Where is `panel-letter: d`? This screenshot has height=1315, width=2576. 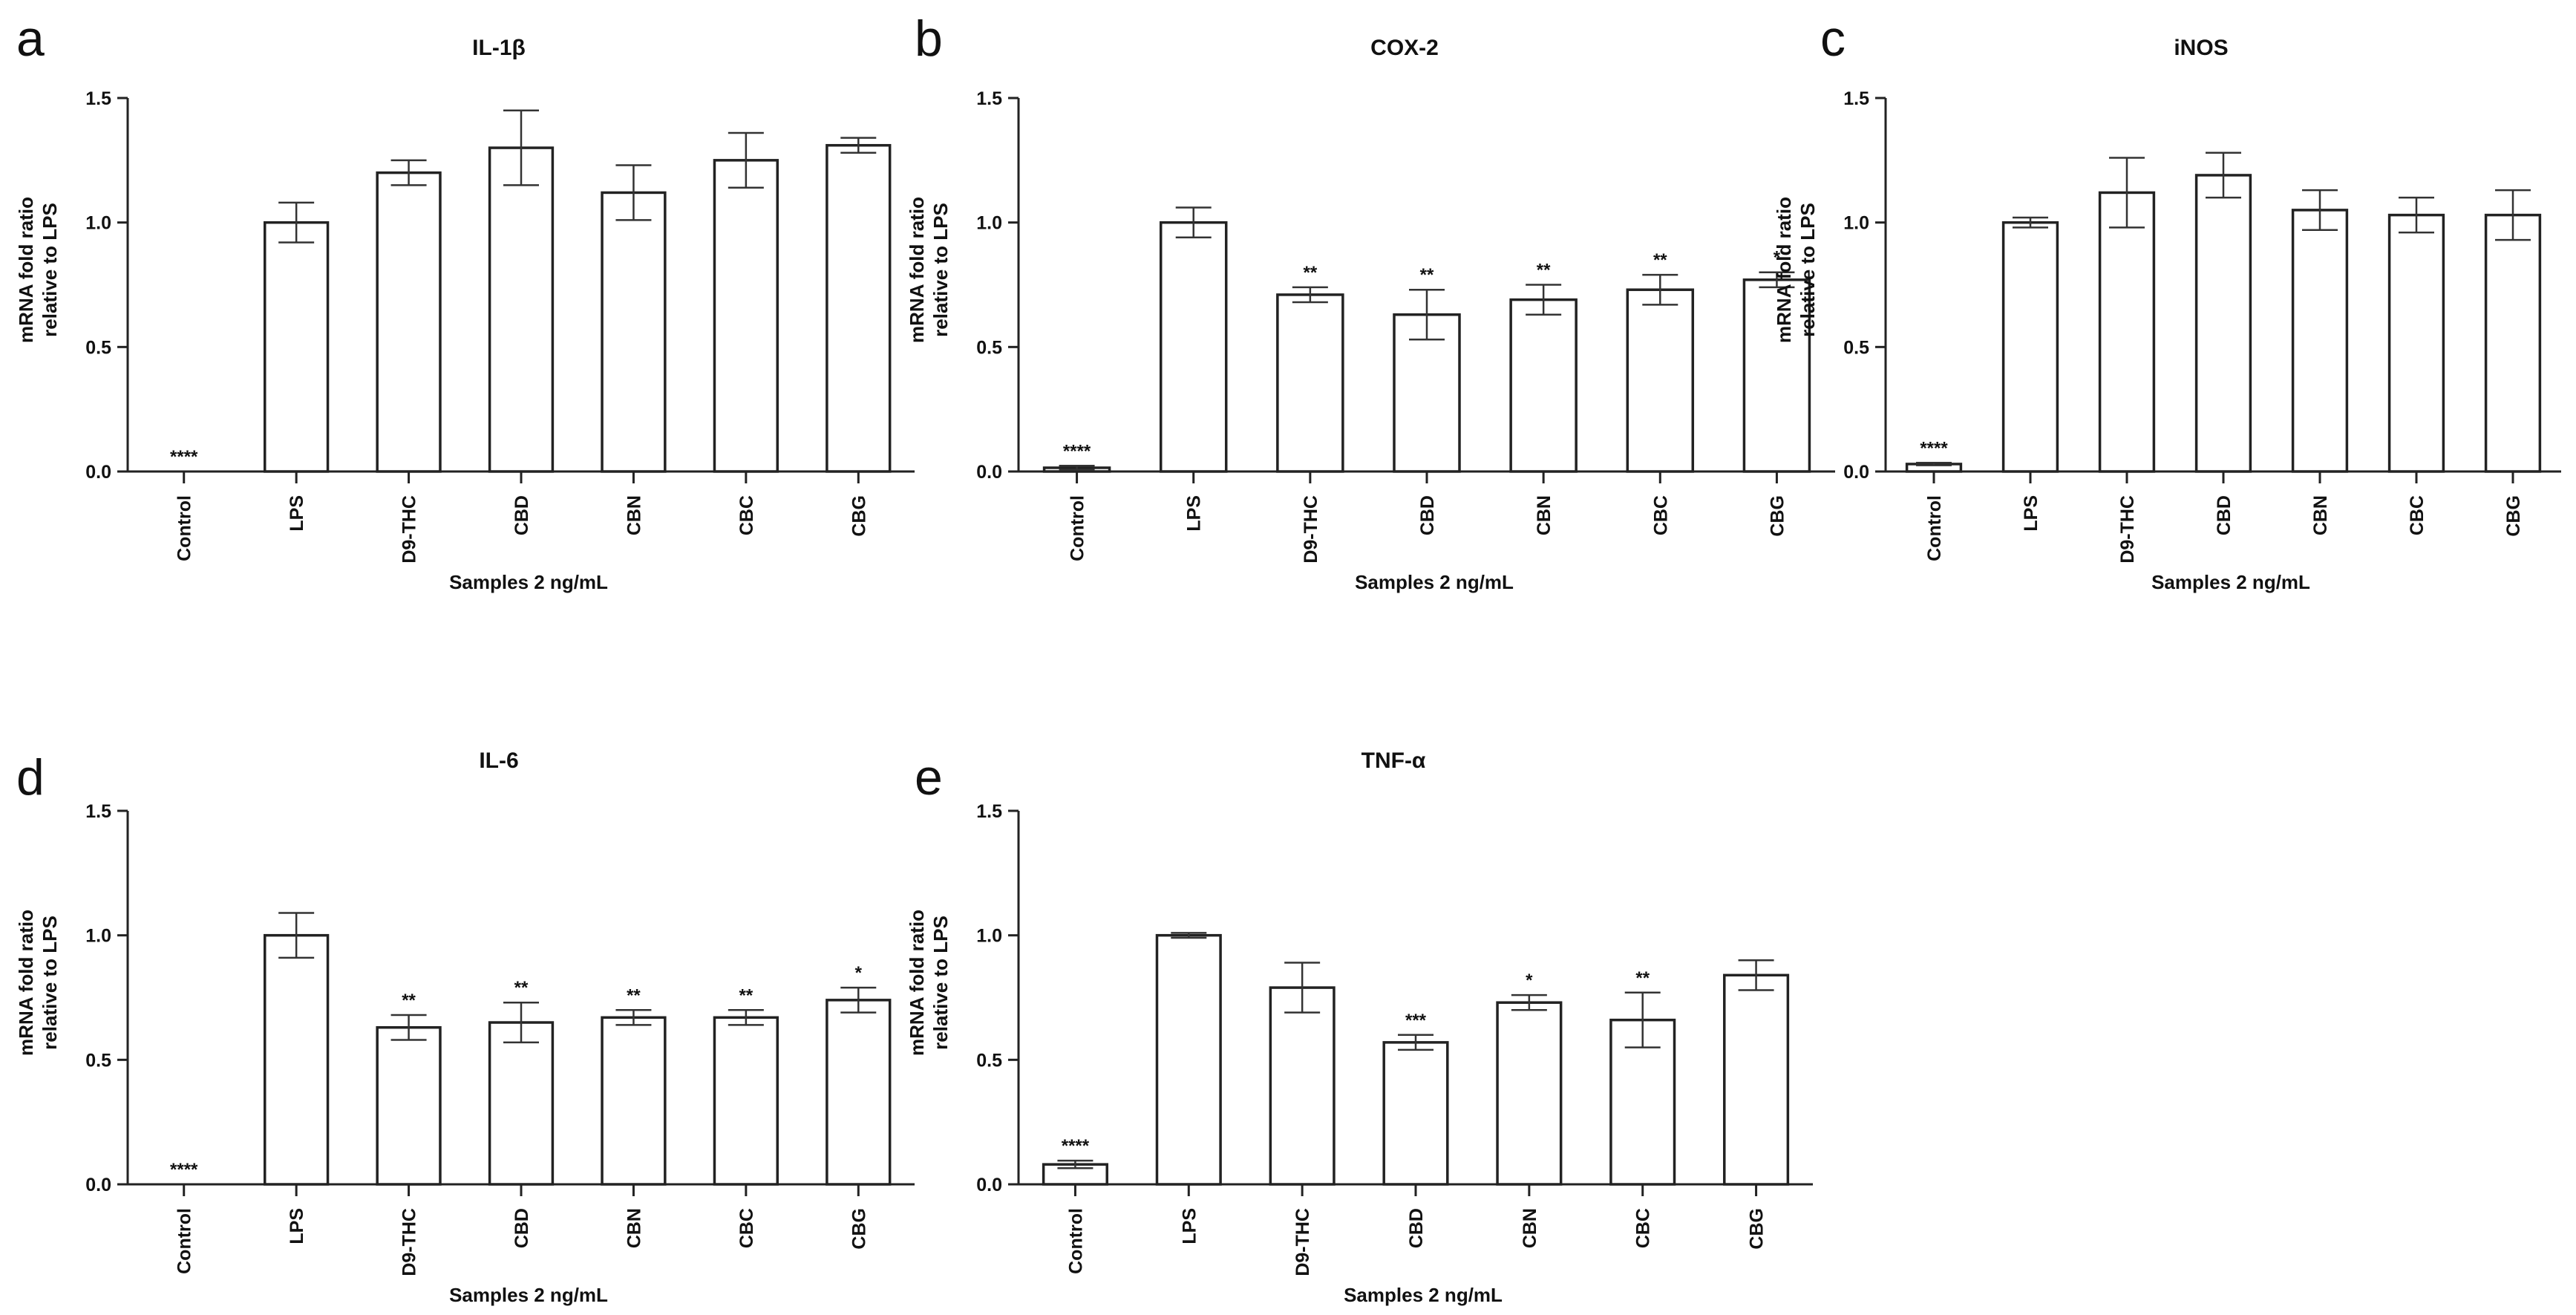 panel-letter: d is located at coordinates (31, 777).